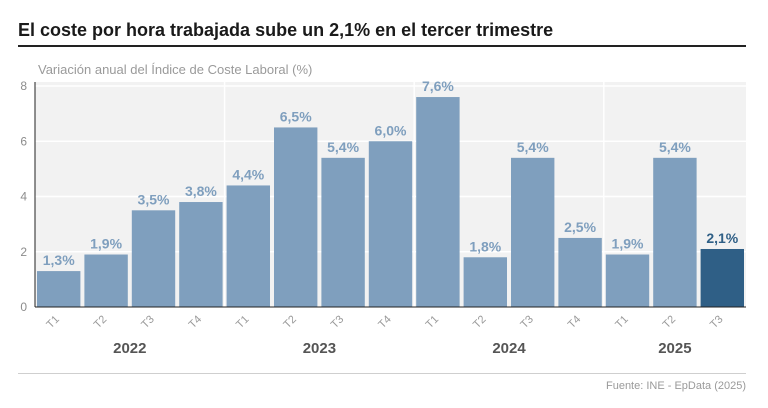 This screenshot has height=408, width=768. Describe the element at coordinates (129, 348) in the screenshot. I see `year-label: 2022` at that location.